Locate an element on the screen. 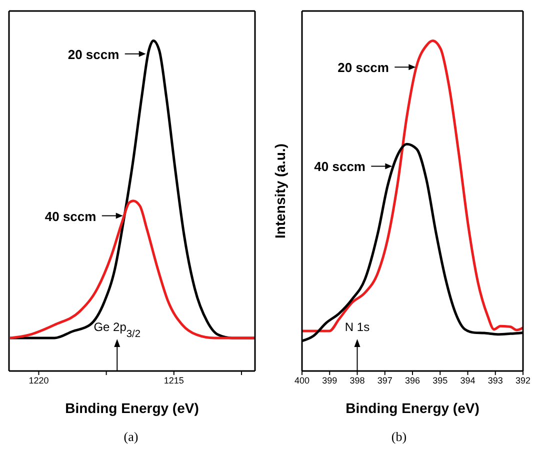  x-tick-label: 399 is located at coordinates (330, 380).